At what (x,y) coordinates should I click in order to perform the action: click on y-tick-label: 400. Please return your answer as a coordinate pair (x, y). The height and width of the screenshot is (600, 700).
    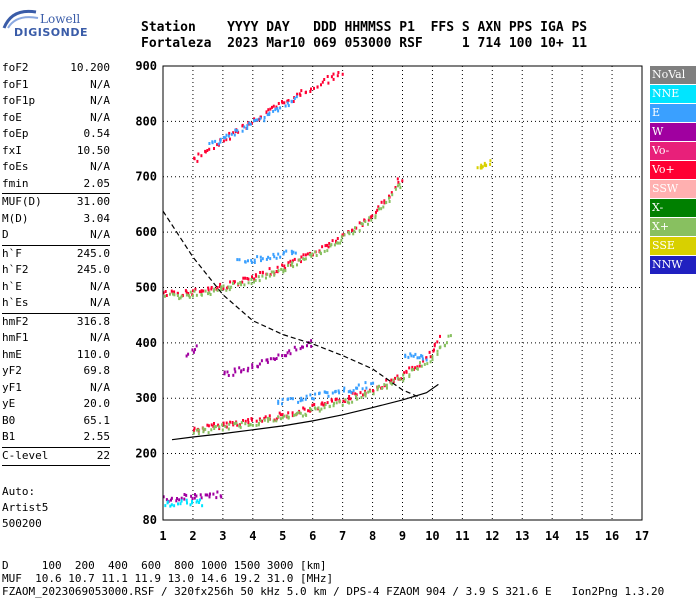
    Looking at the image, I should click on (146, 343).